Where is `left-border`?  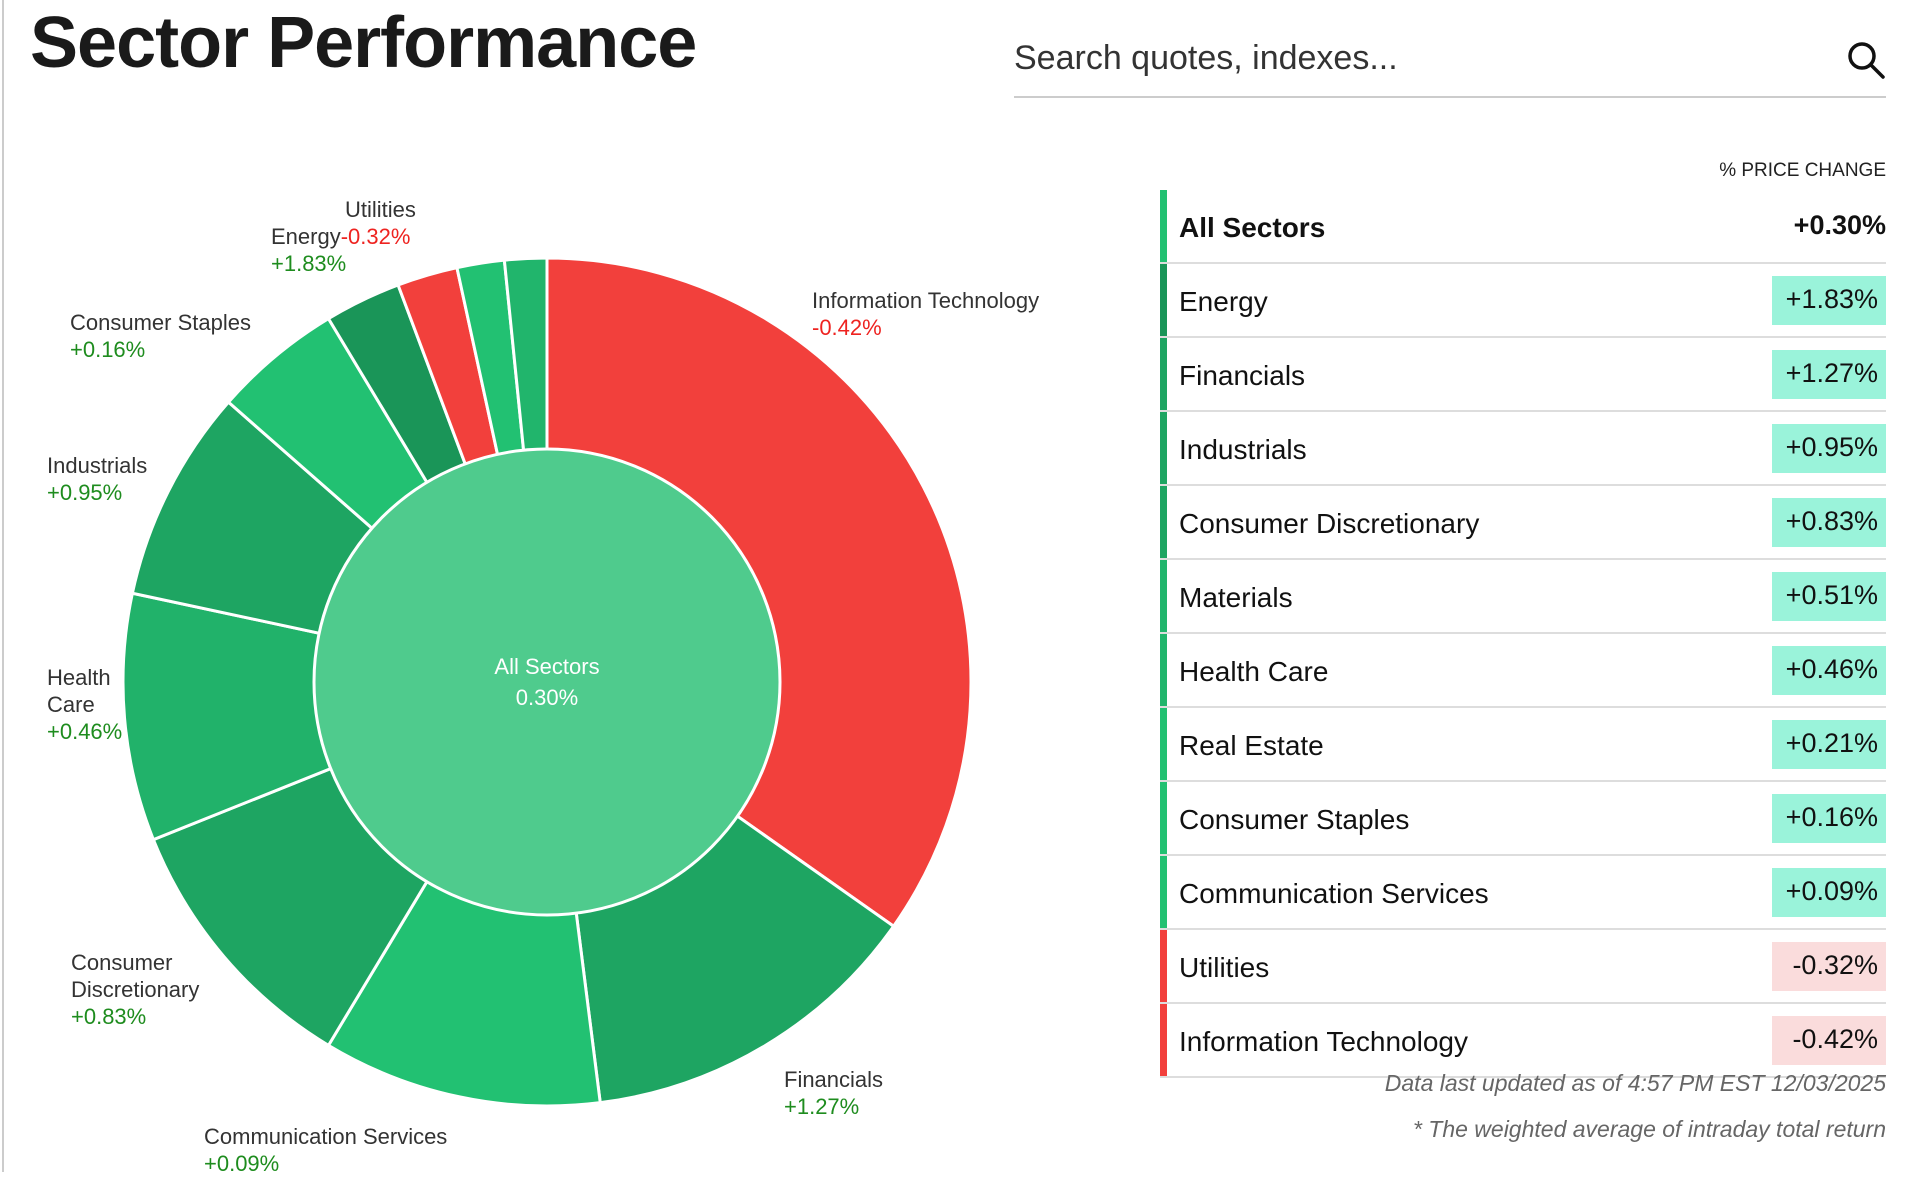 left-border is located at coordinates (3, 586).